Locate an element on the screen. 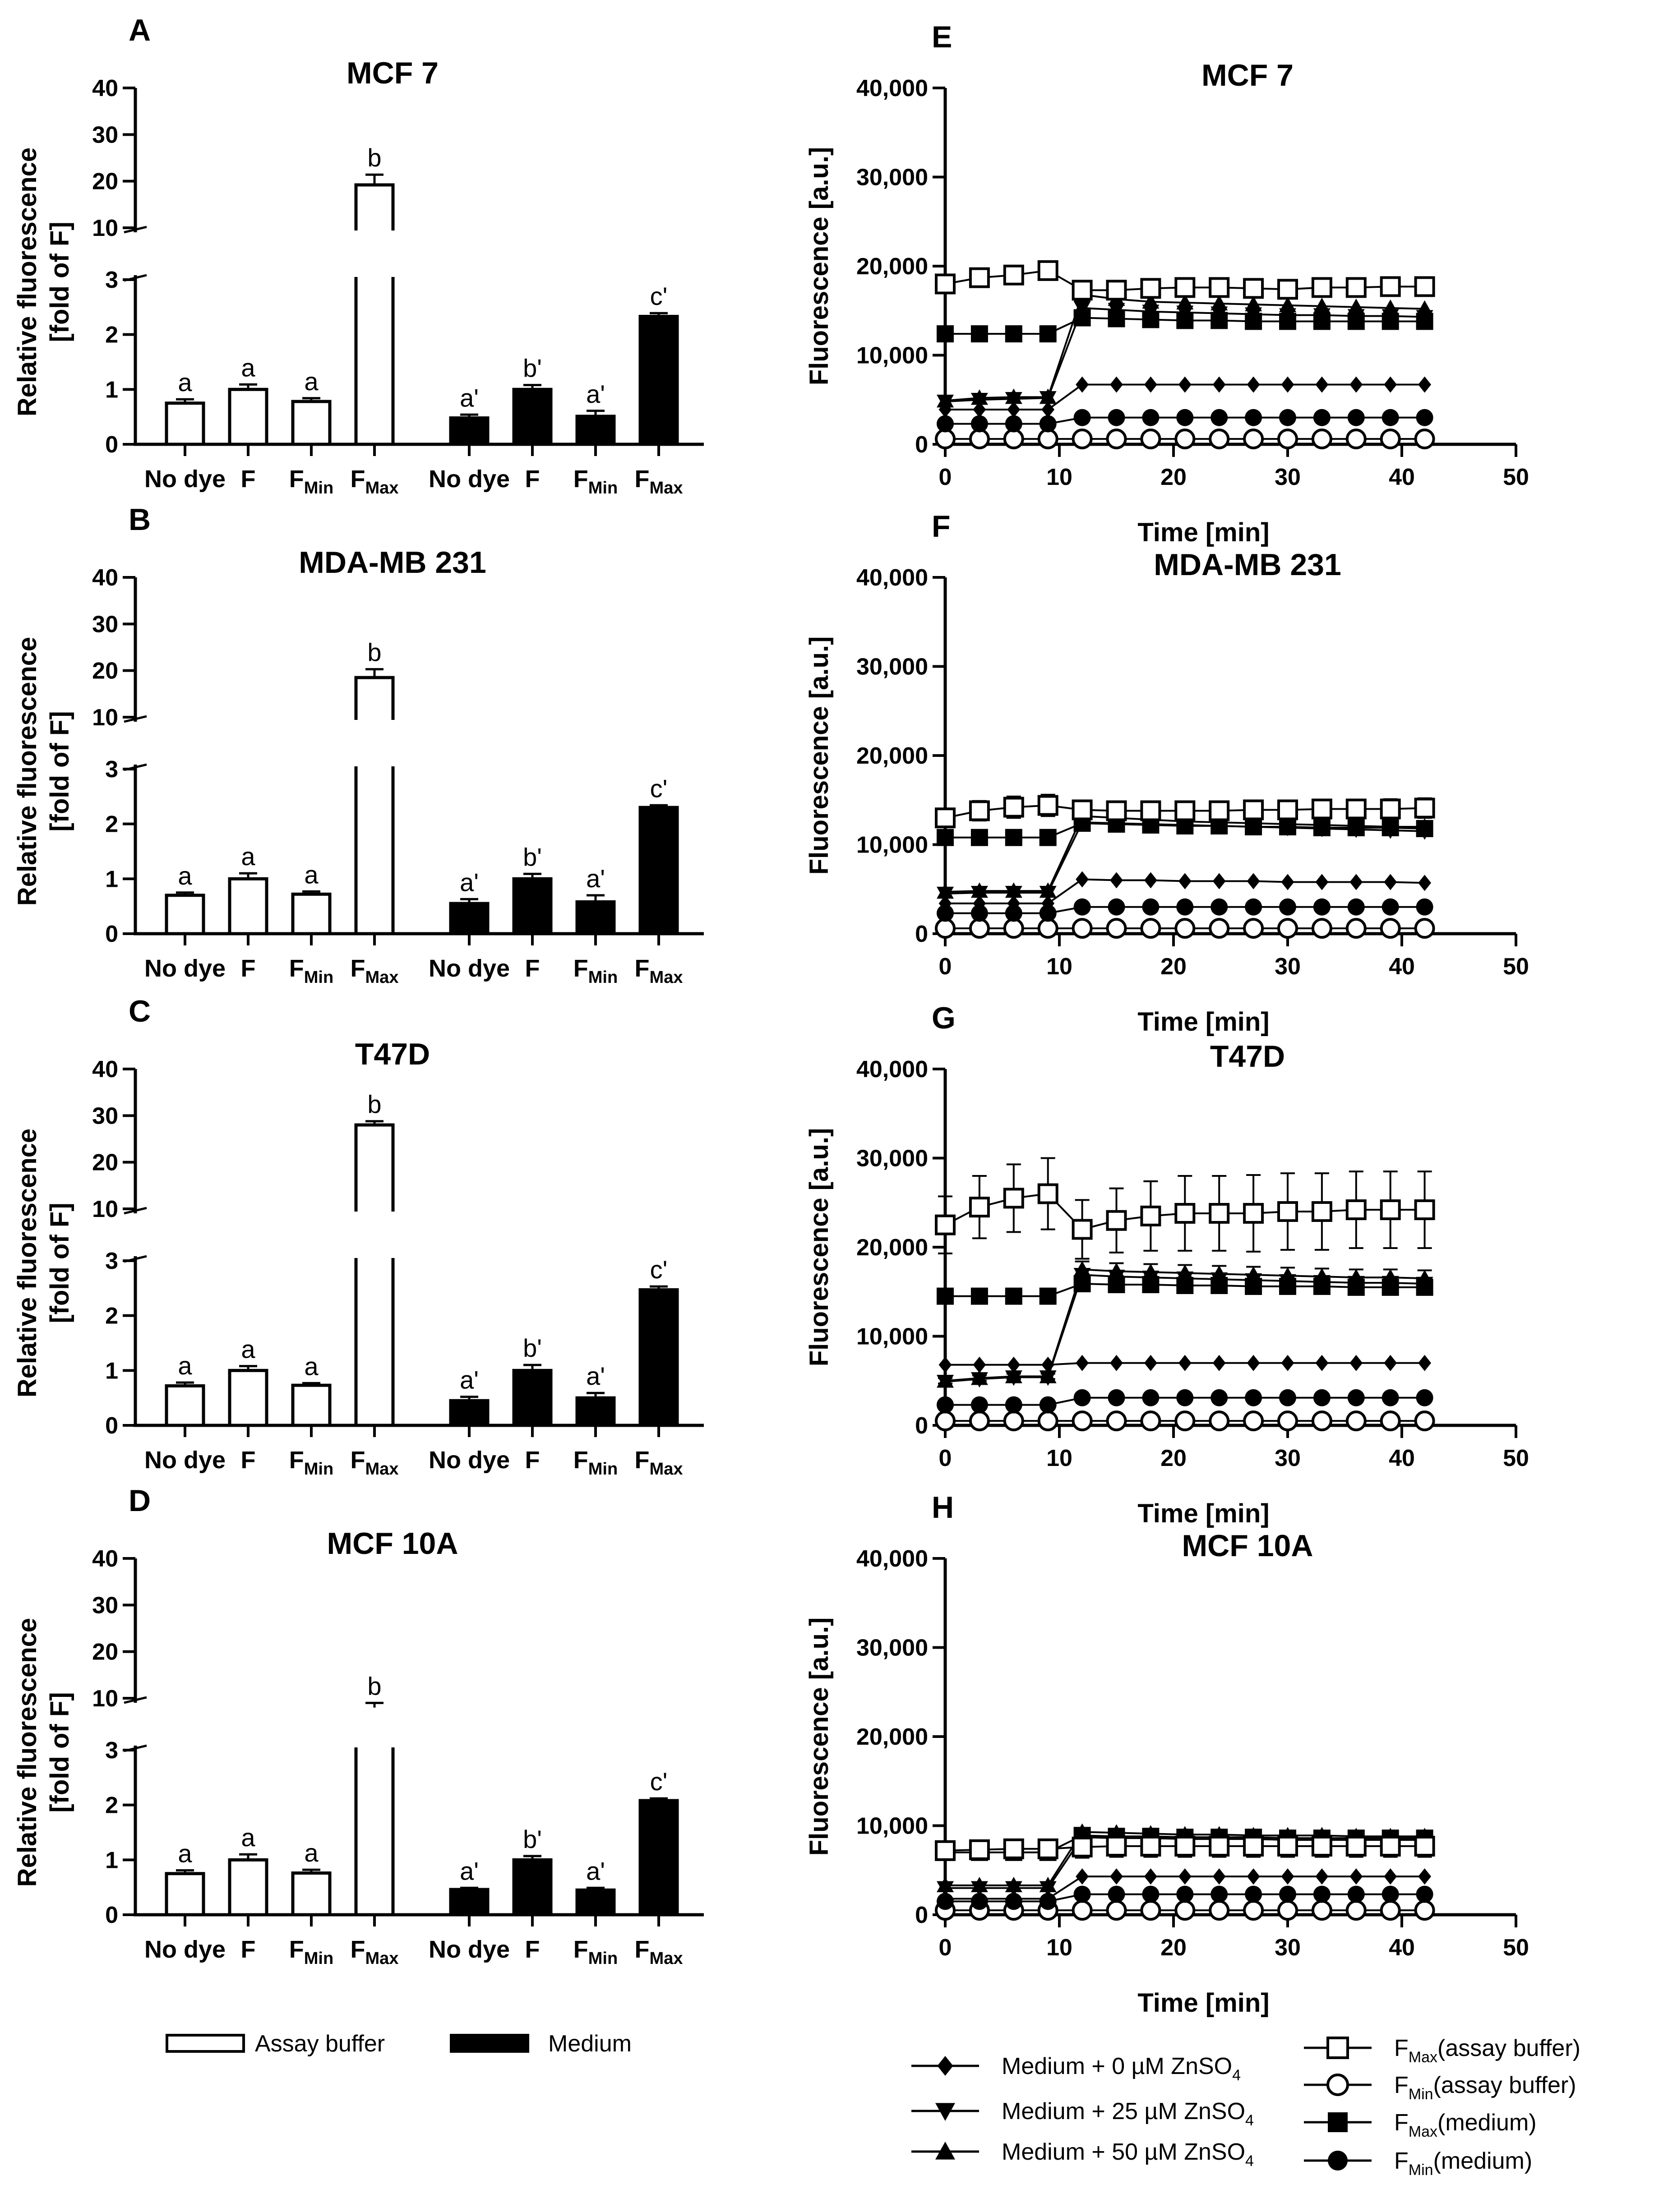  y-axis-label: Relative fluorescence [fold of F] is located at coordinates (43, 281).